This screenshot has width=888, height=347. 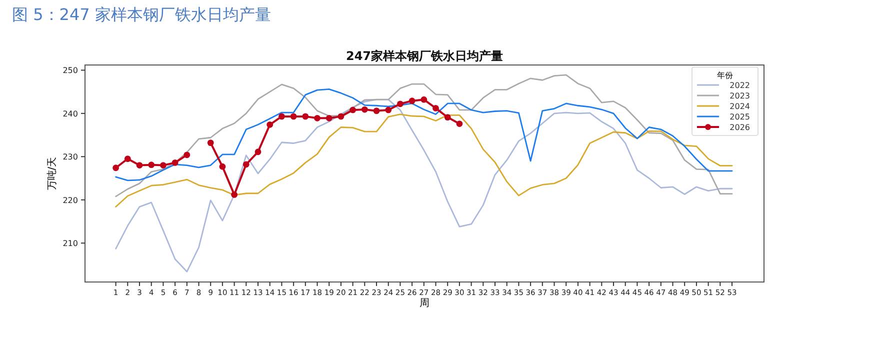 I want to click on legend-label: 2025, so click(x=740, y=117).